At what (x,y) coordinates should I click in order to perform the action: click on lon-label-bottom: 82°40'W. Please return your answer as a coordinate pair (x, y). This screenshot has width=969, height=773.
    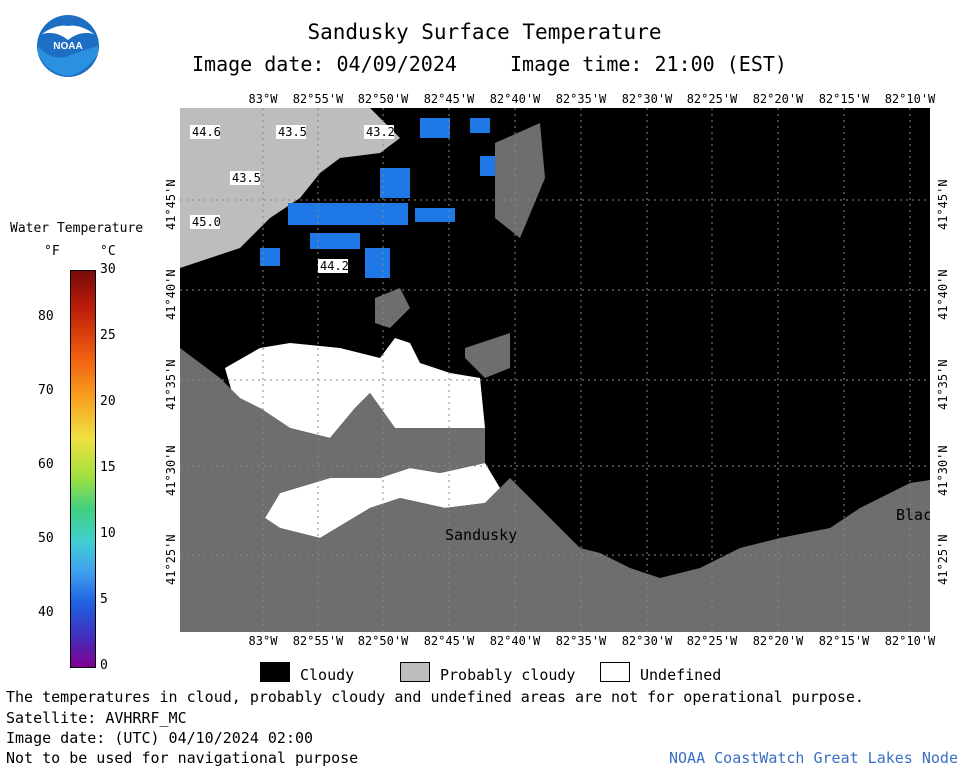
    Looking at the image, I should click on (515, 641).